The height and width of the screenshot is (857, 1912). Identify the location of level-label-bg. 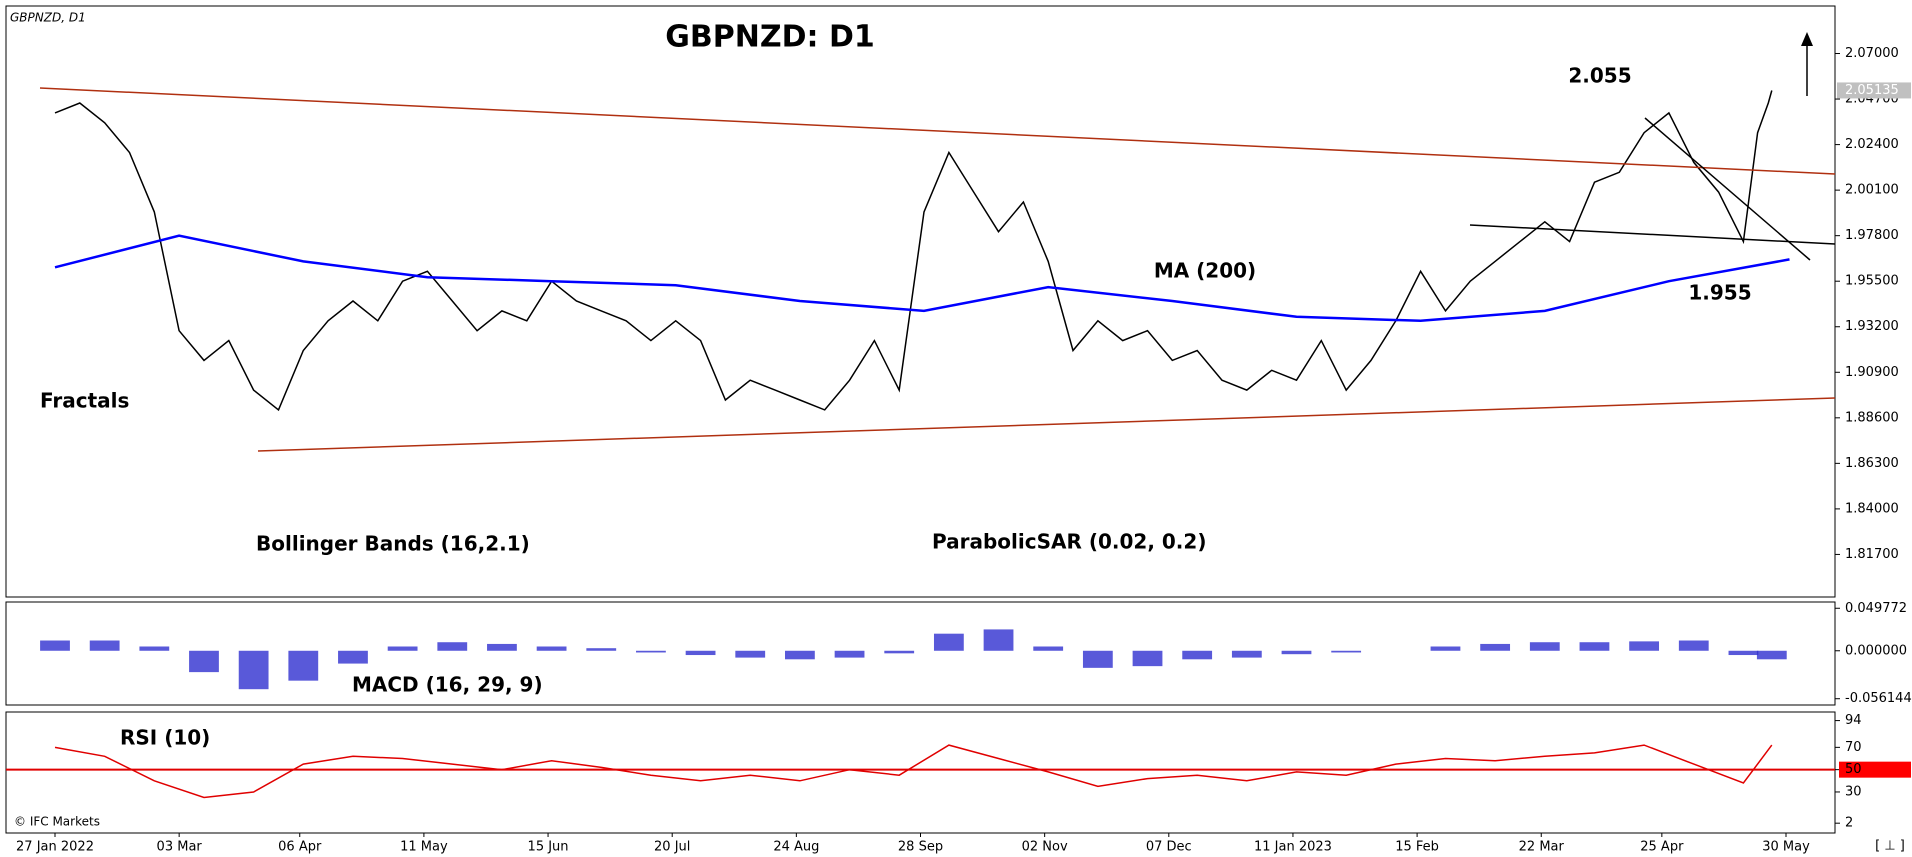
(1875, 769).